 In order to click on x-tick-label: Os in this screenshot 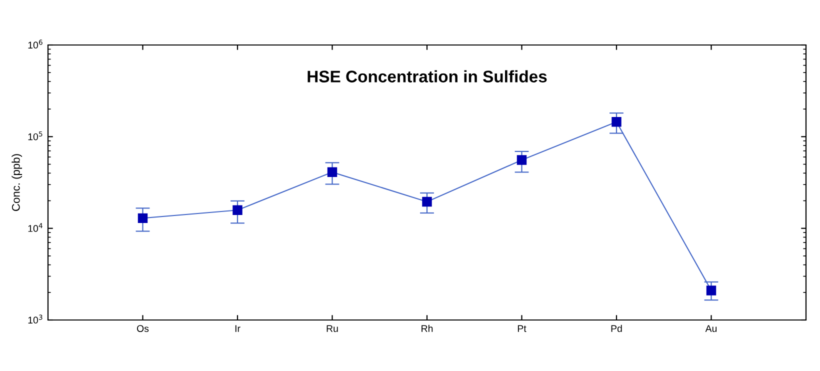, I will do `click(143, 328)`.